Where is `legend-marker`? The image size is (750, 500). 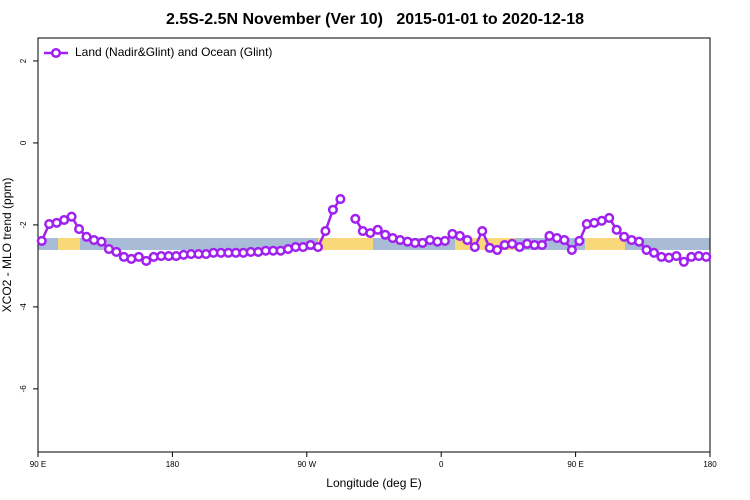
legend-marker is located at coordinates (56, 53).